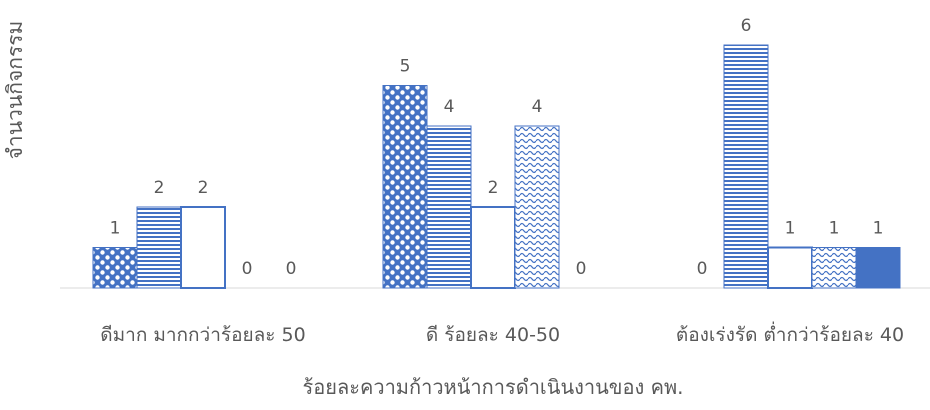  Describe the element at coordinates (493, 335) in the screenshot. I see `category-label-1: ดี ร้อยละ 40-50` at that location.